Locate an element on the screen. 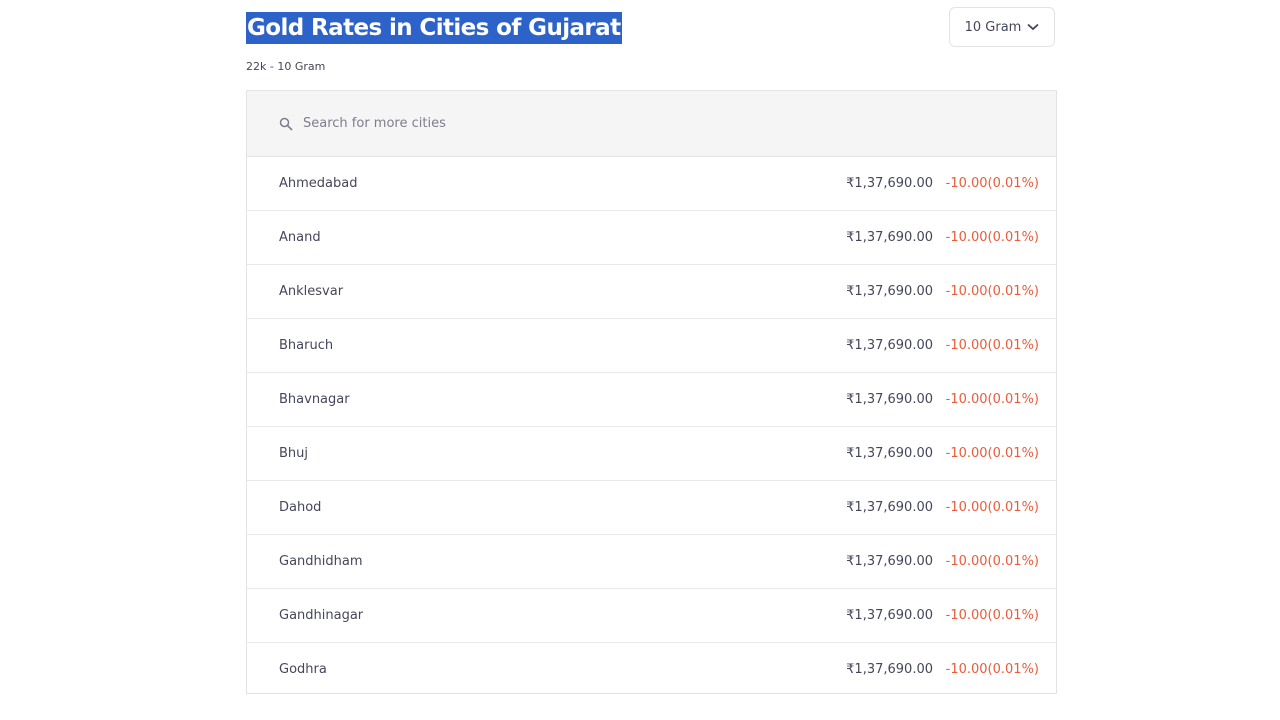  city-row: Gandhidham ₹1,37,690.00 -10.00(0.01%) is located at coordinates (651, 562).